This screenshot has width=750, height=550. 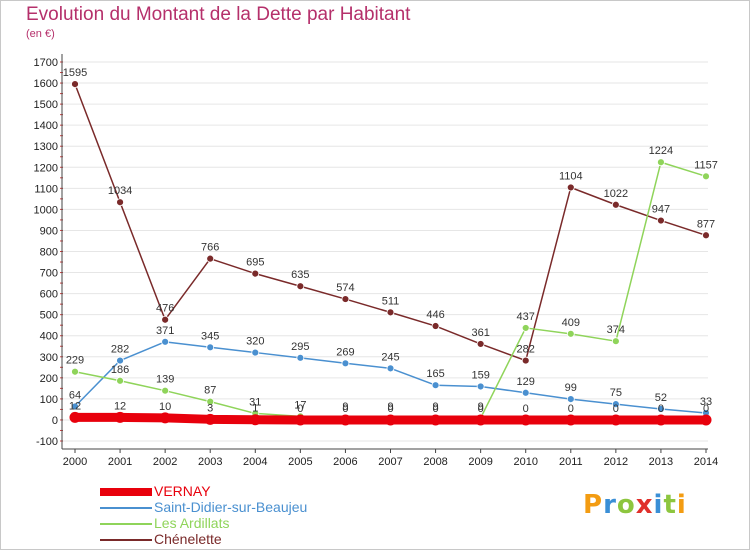 What do you see at coordinates (46, 126) in the screenshot?
I see `y-tick-label: 1400` at bounding box center [46, 126].